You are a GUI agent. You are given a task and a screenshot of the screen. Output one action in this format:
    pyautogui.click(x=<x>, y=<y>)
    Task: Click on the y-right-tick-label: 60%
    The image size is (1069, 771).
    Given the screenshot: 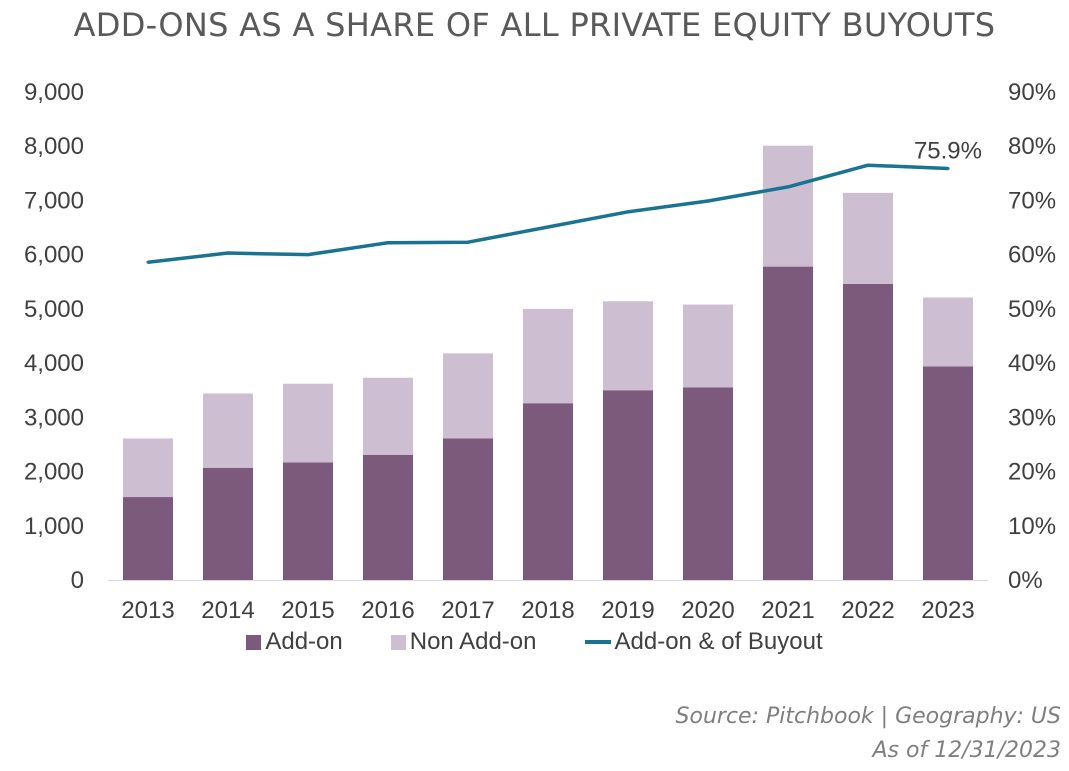 What is the action you would take?
    pyautogui.click(x=1032, y=255)
    